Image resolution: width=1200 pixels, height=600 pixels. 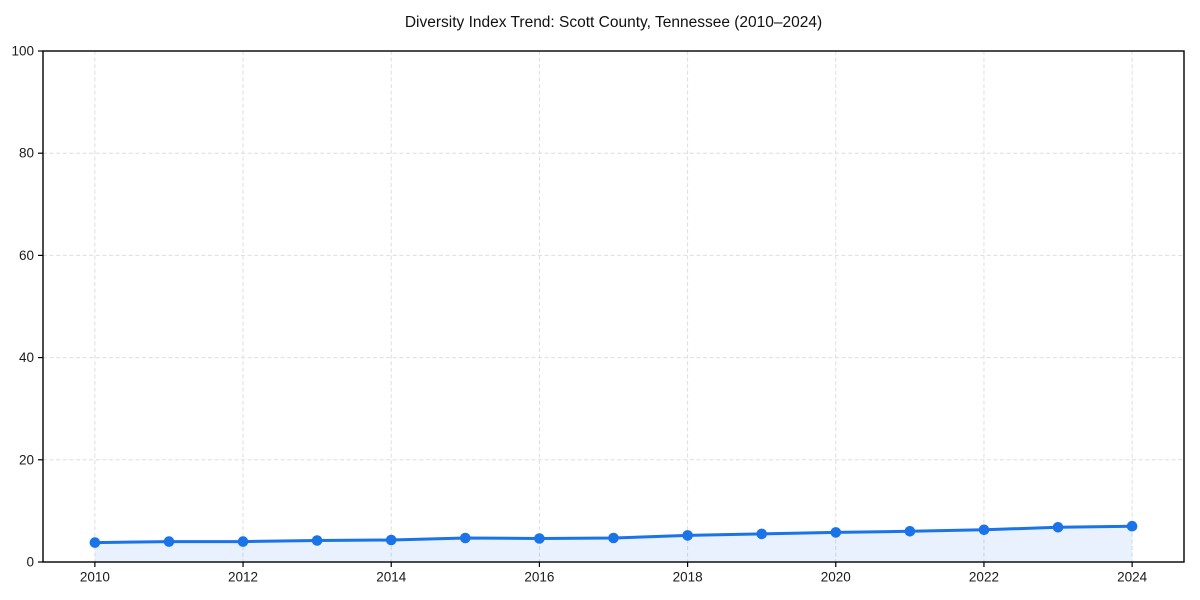 What do you see at coordinates (243, 577) in the screenshot?
I see `x-tick-label: 2012` at bounding box center [243, 577].